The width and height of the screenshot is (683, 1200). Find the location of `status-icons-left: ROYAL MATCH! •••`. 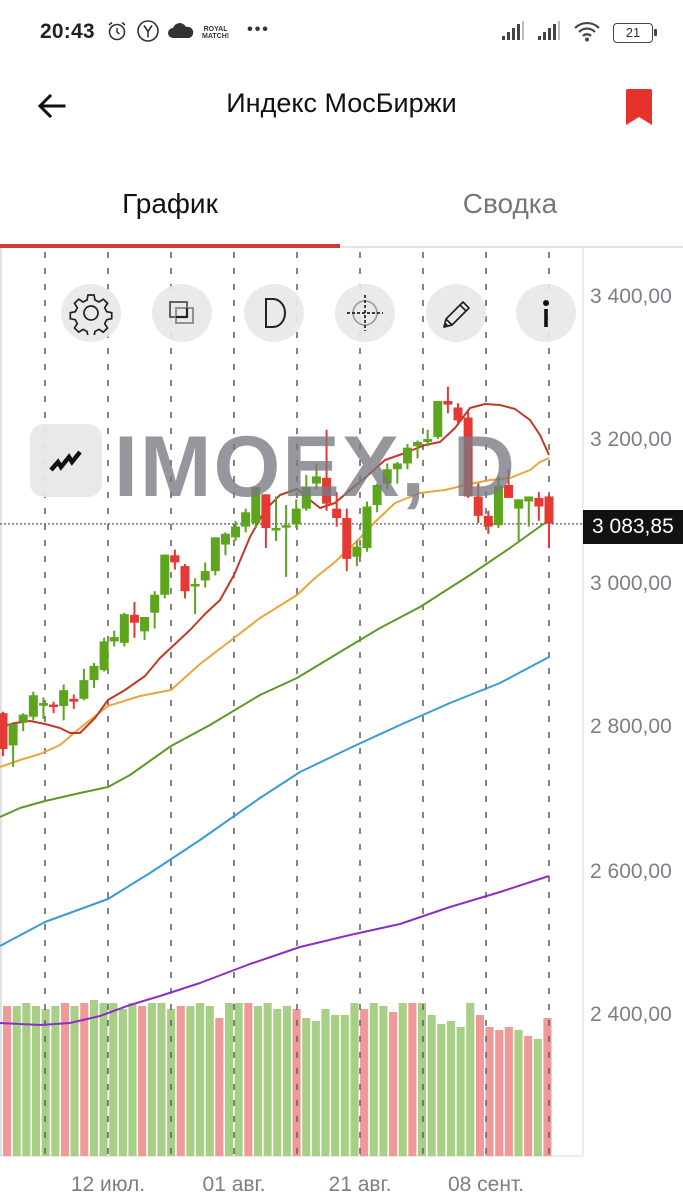

status-icons-left: ROYAL MATCH! ••• is located at coordinates (188, 33).